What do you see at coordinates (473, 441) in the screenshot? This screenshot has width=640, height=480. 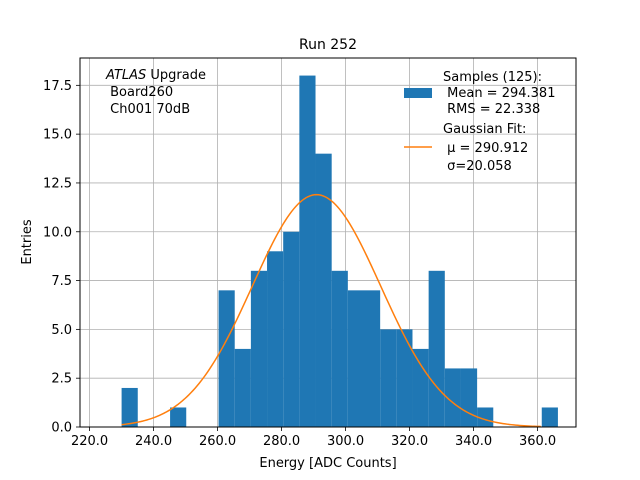 I see `x-tick-label-6: 340.0` at bounding box center [473, 441].